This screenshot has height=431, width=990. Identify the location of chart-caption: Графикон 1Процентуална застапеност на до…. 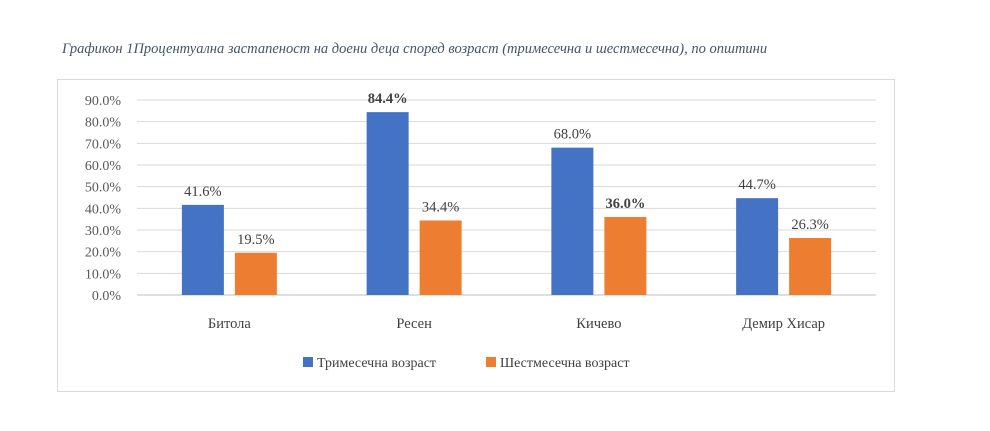
(415, 49).